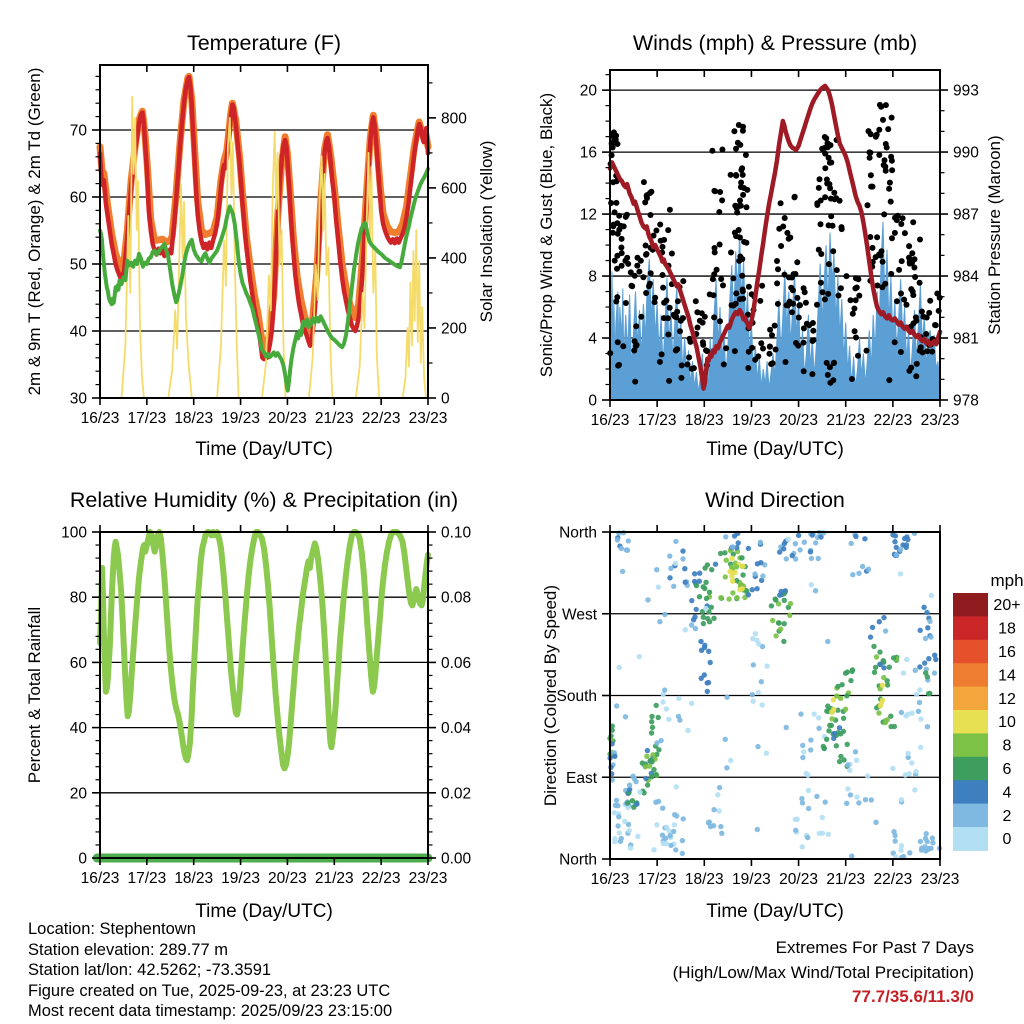 The image size is (1024, 1024). What do you see at coordinates (82, 859) in the screenshot?
I see `y-tick-label-left: 0` at bounding box center [82, 859].